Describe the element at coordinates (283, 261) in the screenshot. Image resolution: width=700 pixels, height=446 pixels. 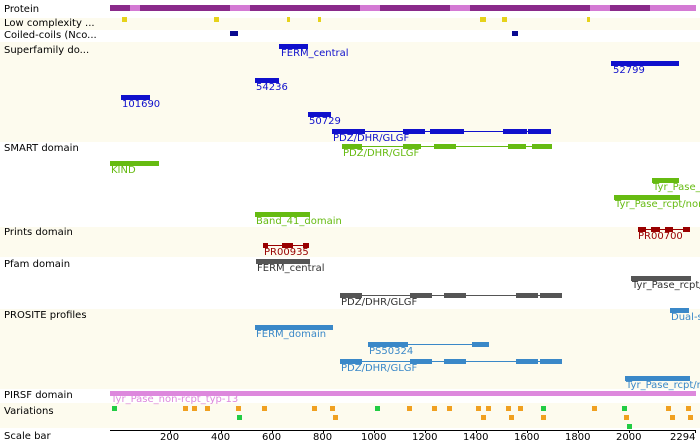
I see `pfam-domain-ferm-central` at that location.